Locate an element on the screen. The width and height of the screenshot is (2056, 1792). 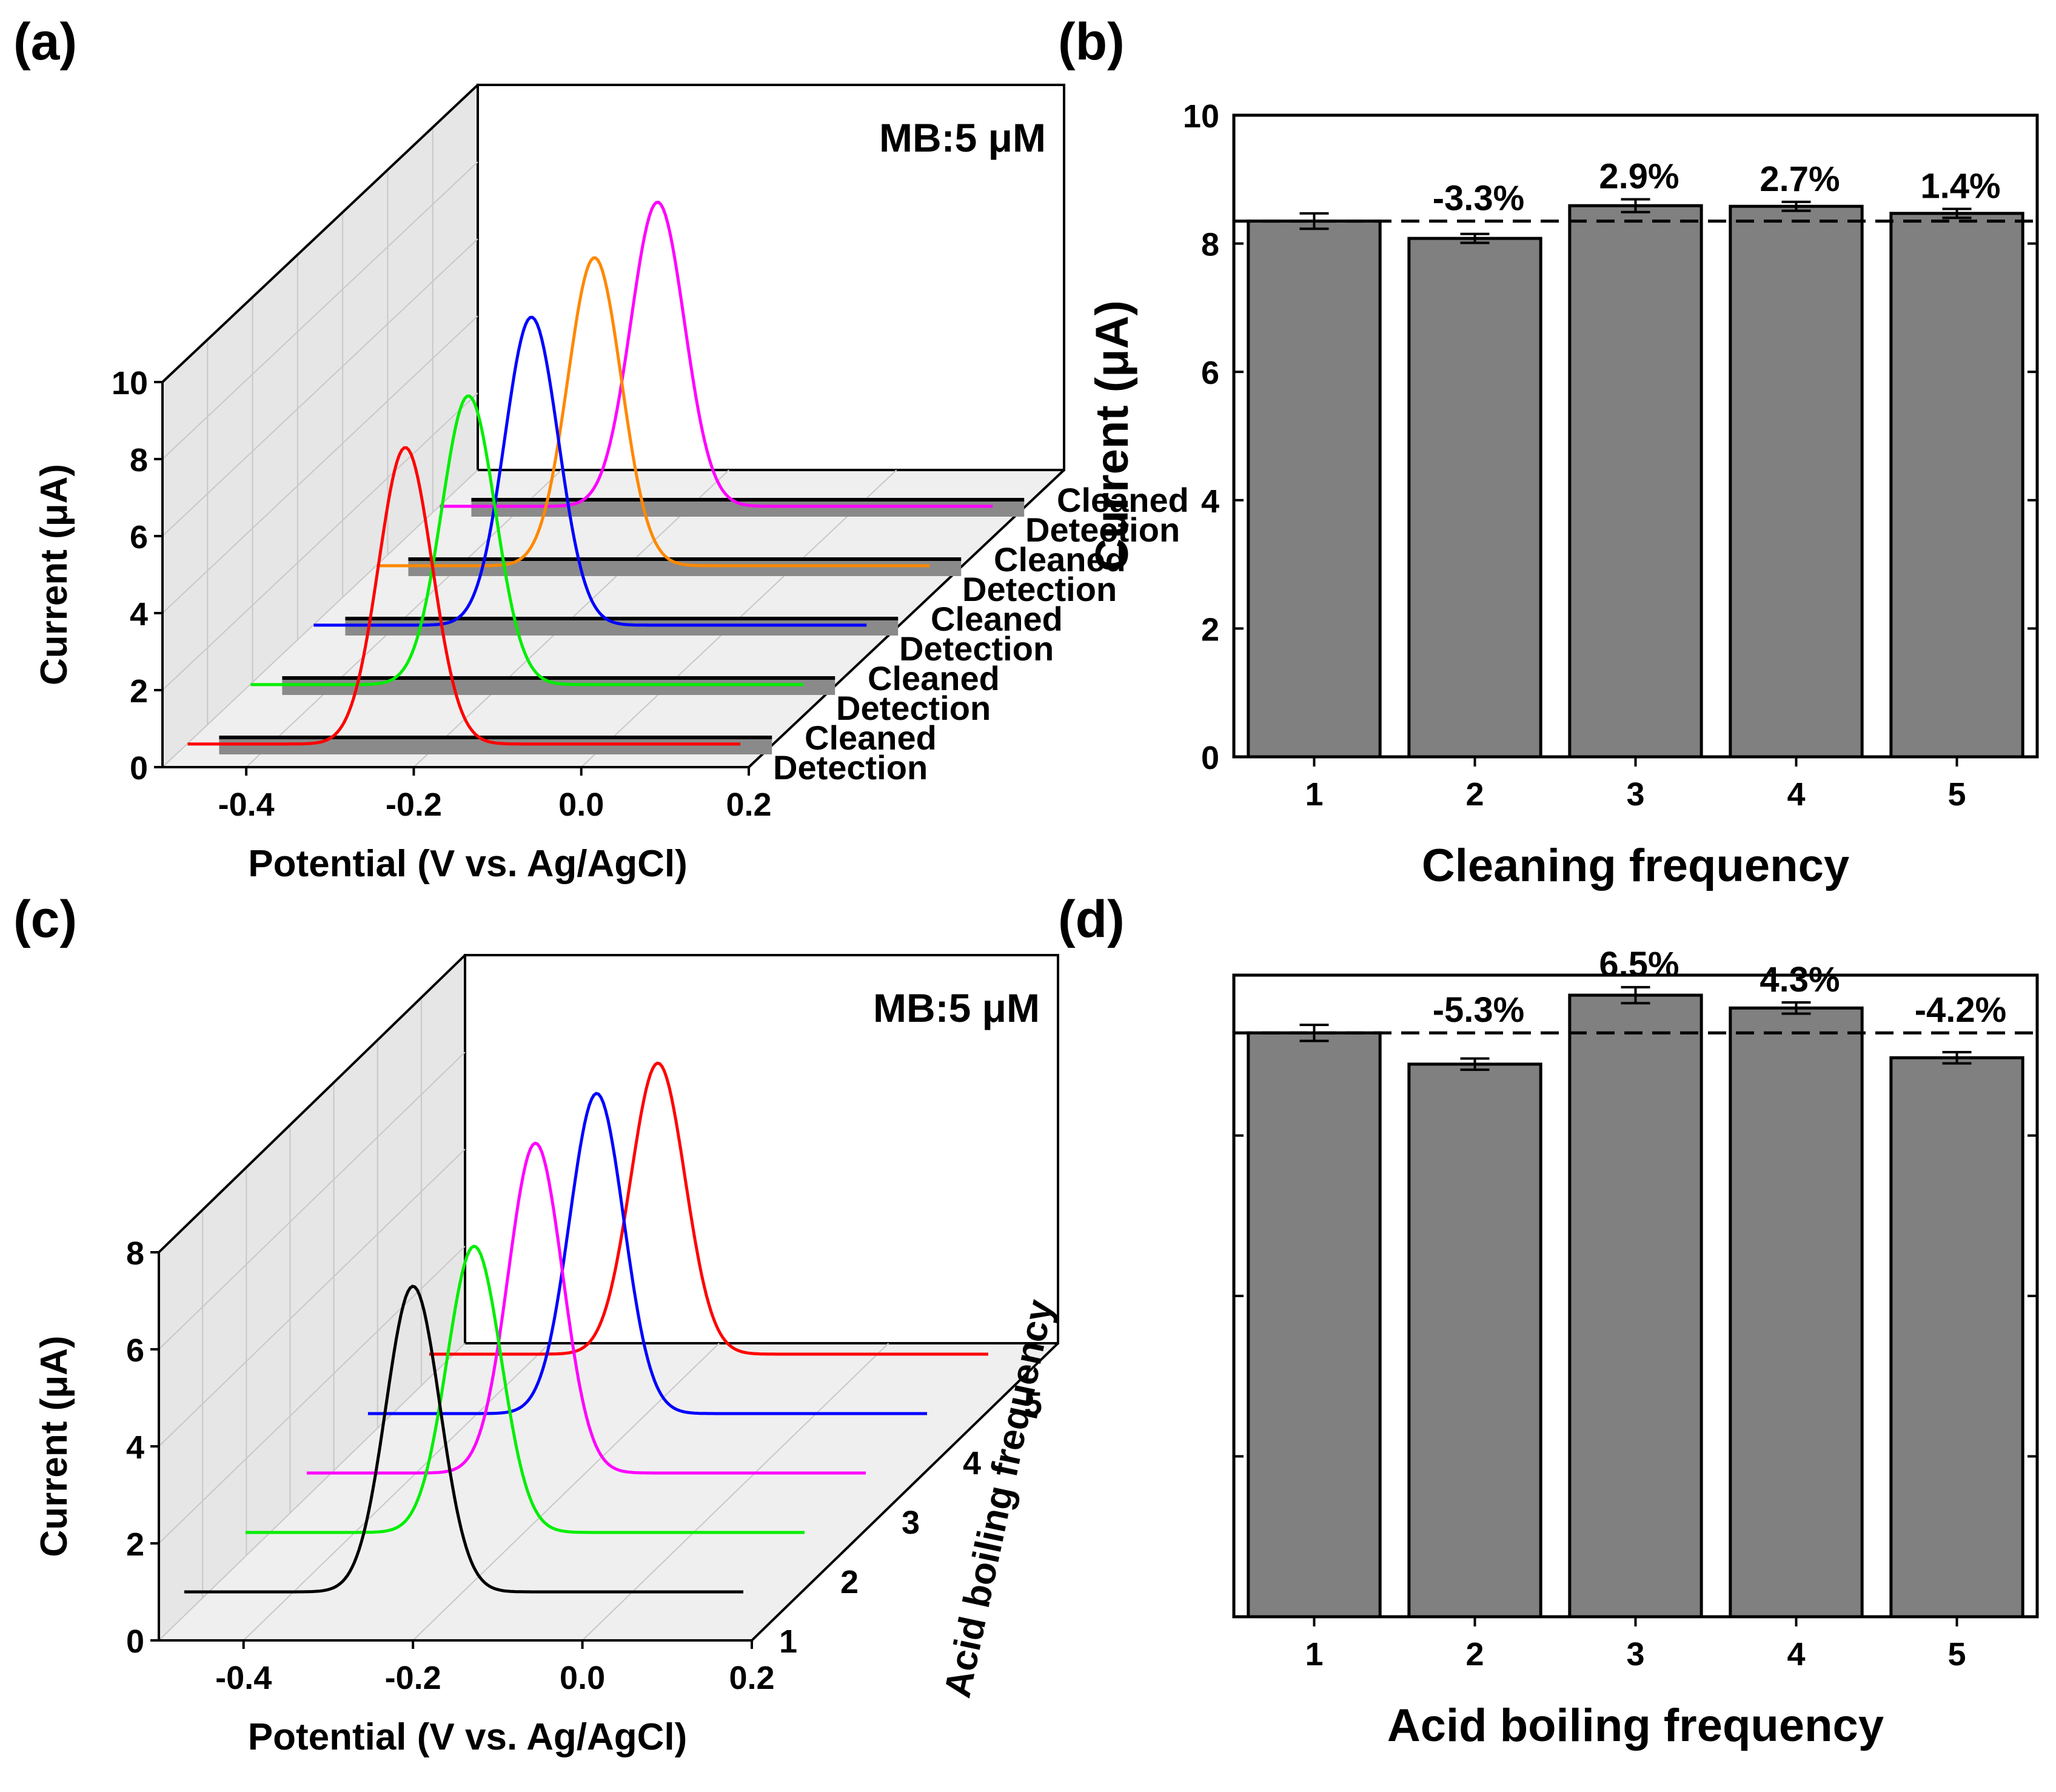
depth-label: 4 is located at coordinates (972, 1464).